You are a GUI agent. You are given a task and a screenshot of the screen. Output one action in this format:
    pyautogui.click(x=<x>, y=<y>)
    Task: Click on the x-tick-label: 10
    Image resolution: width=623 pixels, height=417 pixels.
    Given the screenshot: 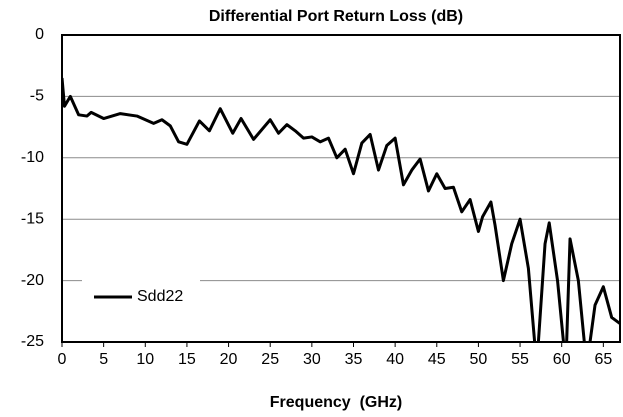 What is the action you would take?
    pyautogui.click(x=145, y=359)
    